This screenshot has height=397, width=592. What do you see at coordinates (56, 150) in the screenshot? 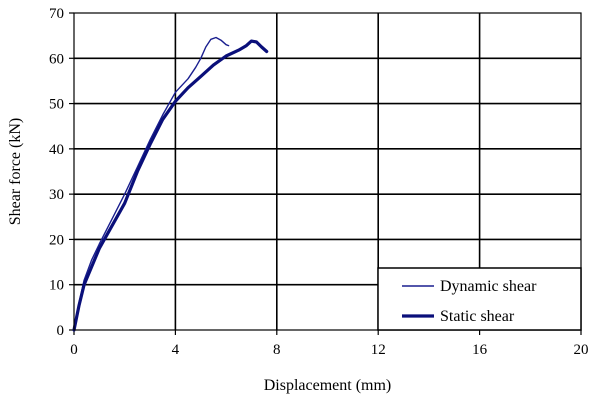
I see `y-tick-label: 40` at bounding box center [56, 150].